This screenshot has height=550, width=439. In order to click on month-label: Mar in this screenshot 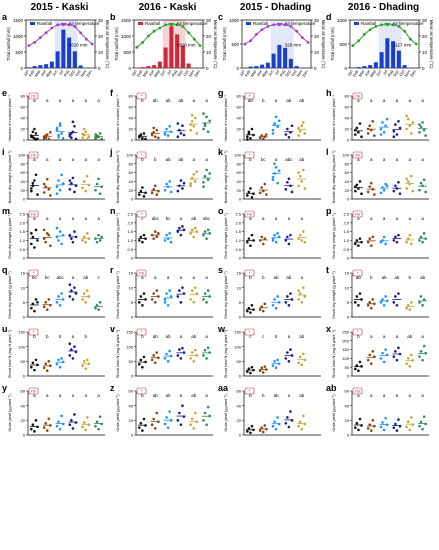, I will do `click(253, 72)`.